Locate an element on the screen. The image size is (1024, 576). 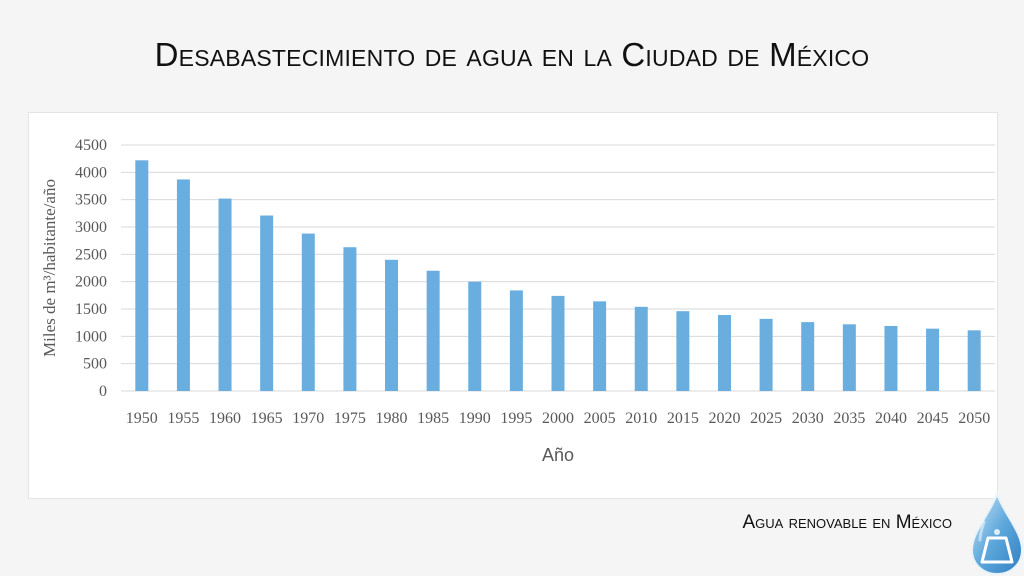
x-tick-label: 2035 is located at coordinates (849, 418).